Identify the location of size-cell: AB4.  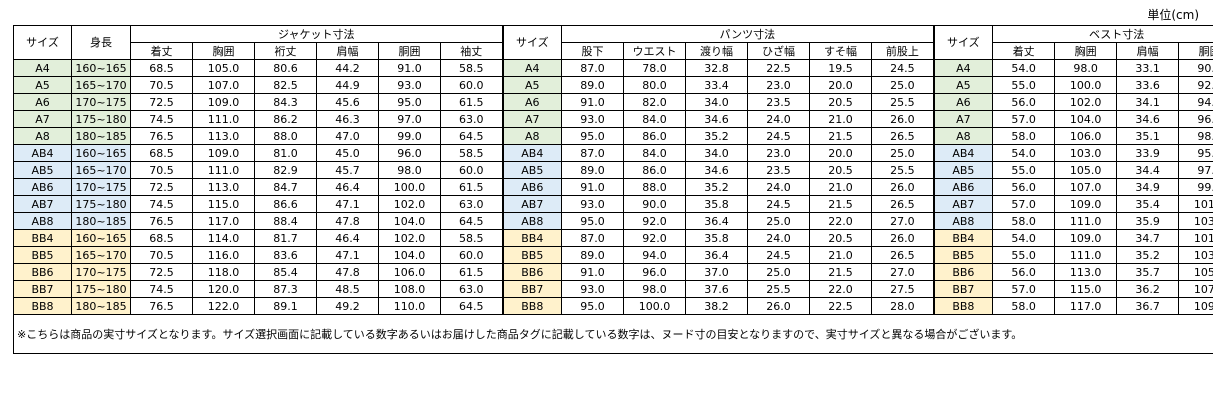
(42, 153).